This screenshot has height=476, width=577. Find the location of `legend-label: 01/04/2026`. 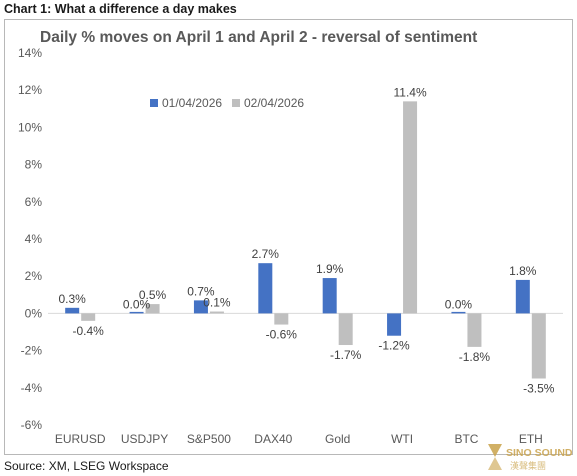

legend-label: 01/04/2026 is located at coordinates (192, 103).